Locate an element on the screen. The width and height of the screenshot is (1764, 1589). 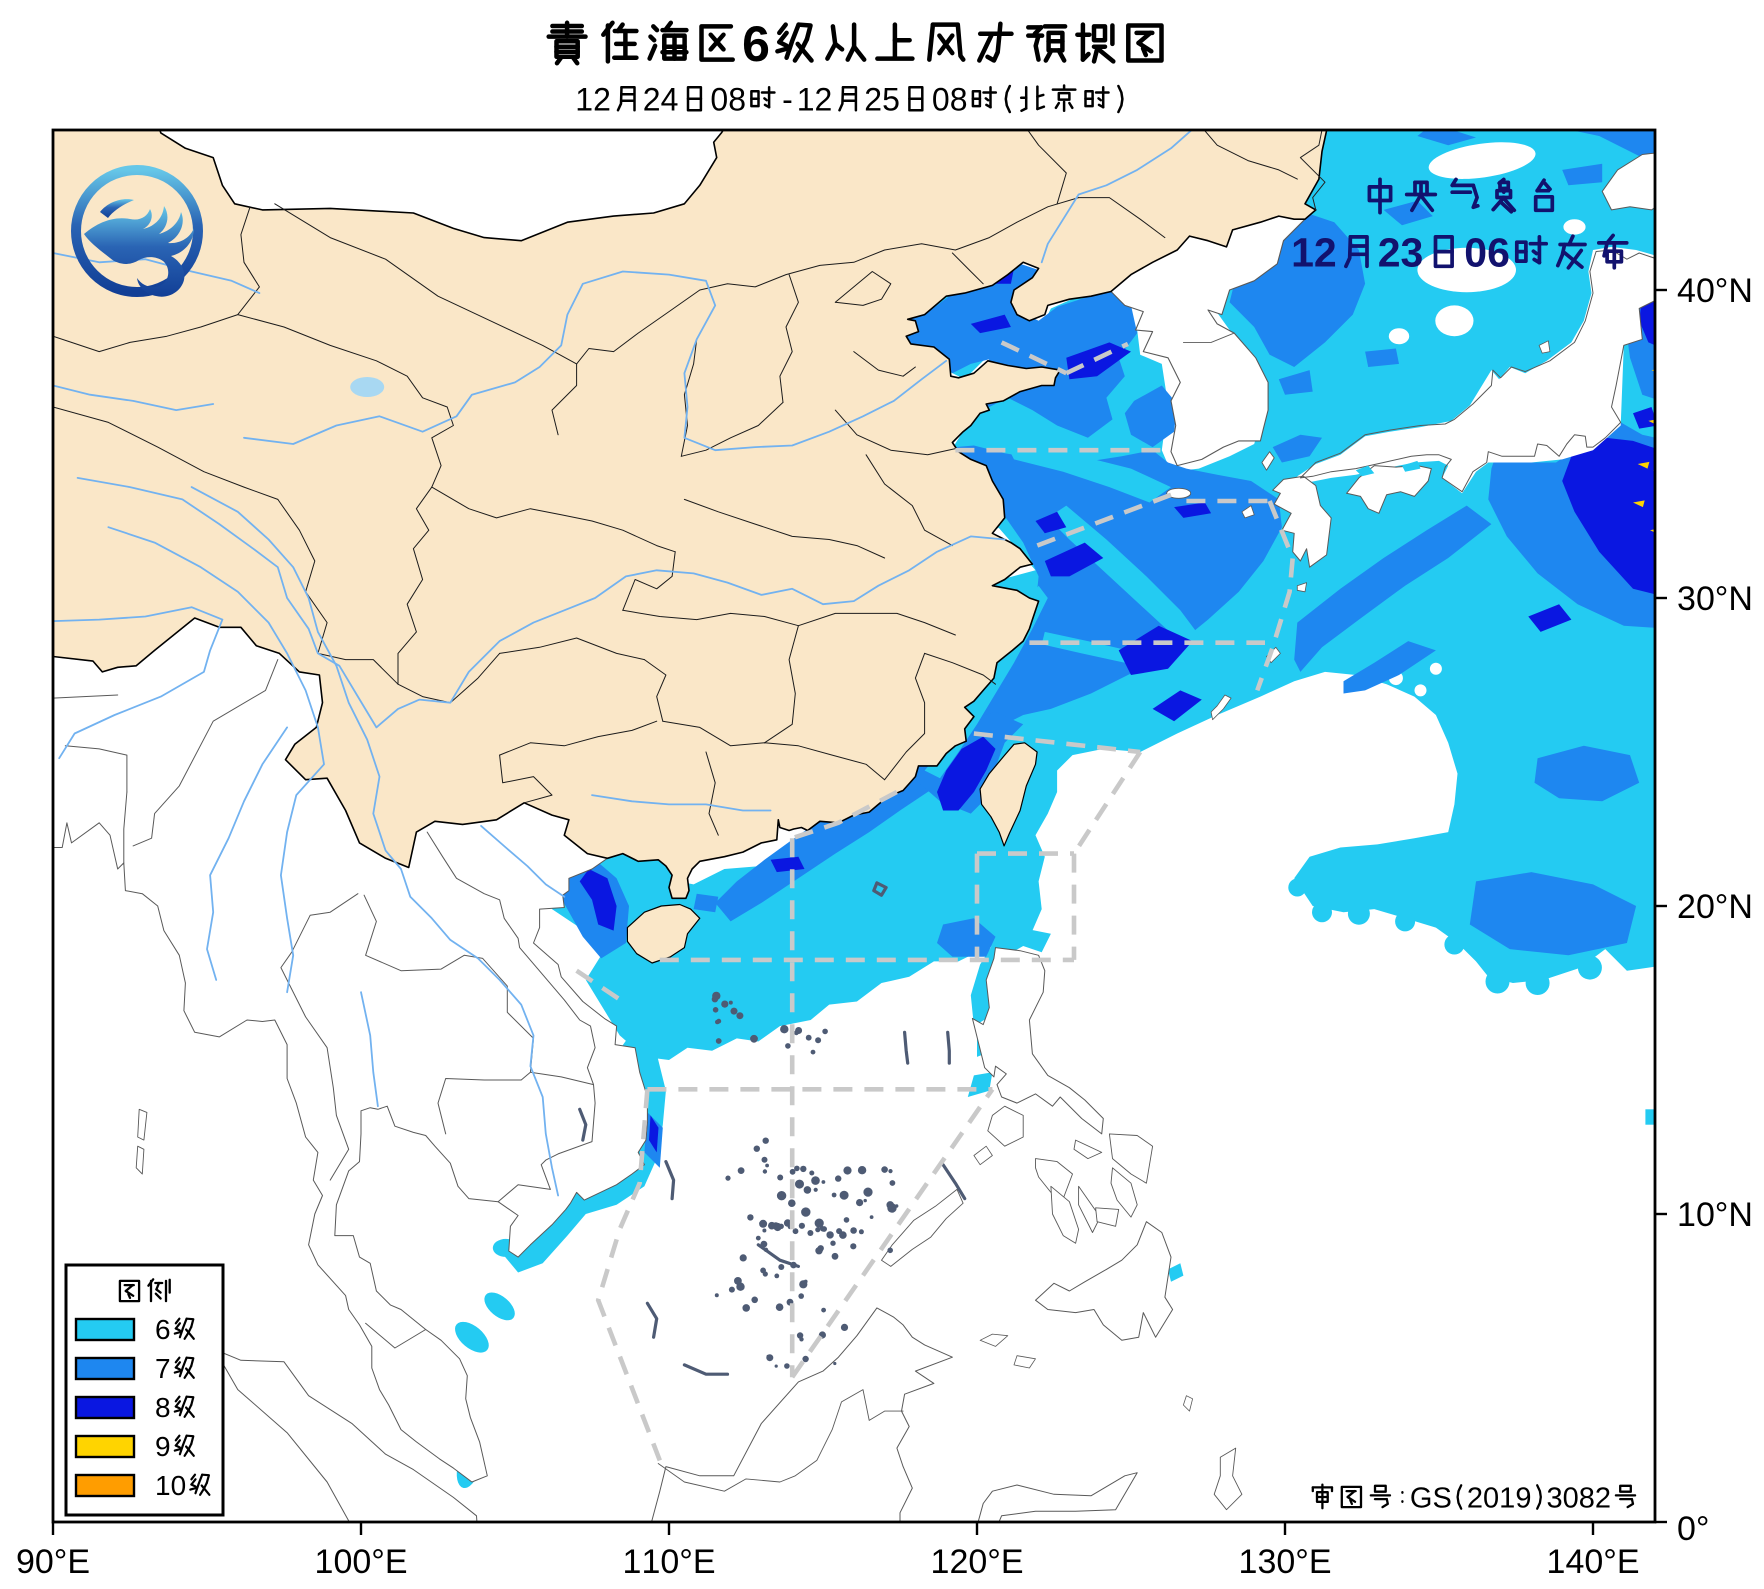
svg-text: S is located at coordinates (1442, 1498).